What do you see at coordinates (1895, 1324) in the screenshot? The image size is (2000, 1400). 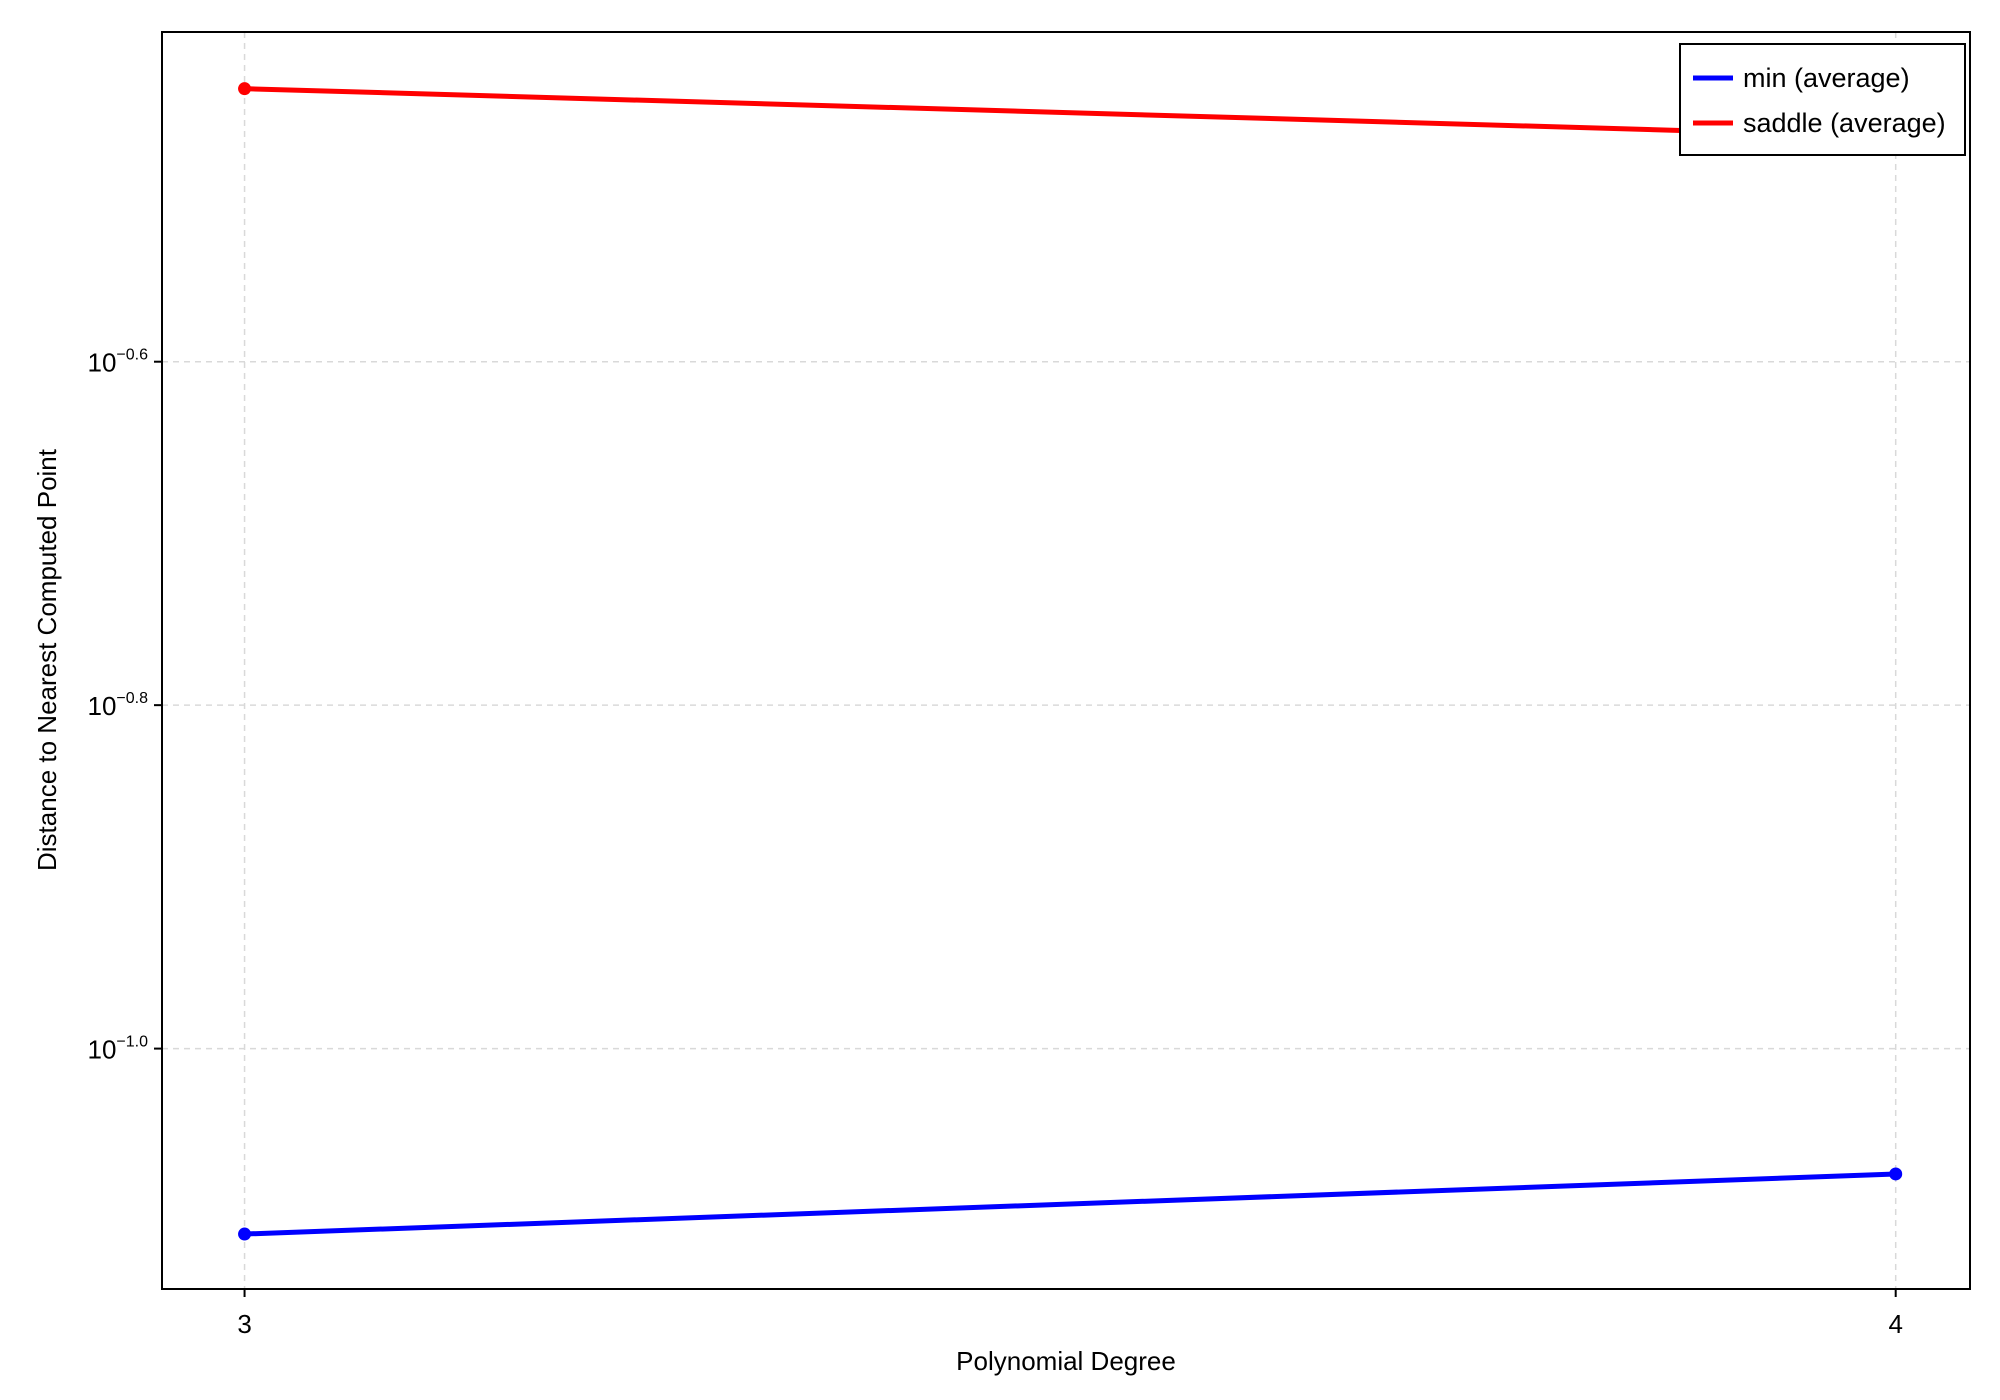 I see `x-tick-label: 4` at bounding box center [1895, 1324].